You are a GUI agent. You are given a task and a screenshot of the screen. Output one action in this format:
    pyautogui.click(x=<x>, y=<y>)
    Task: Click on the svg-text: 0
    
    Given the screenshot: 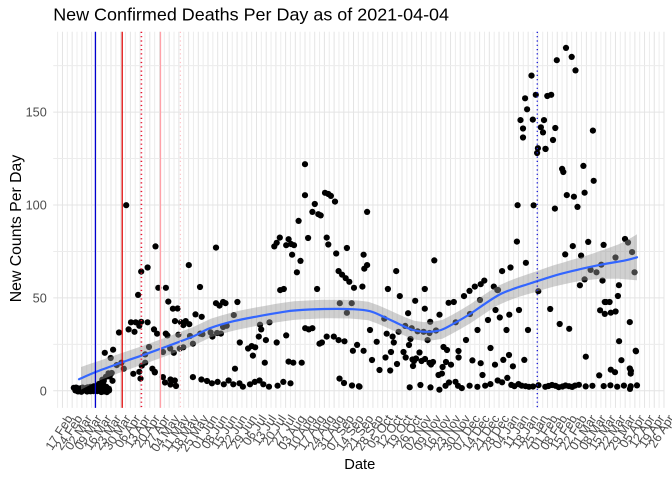 What is the action you would take?
    pyautogui.click(x=43, y=391)
    